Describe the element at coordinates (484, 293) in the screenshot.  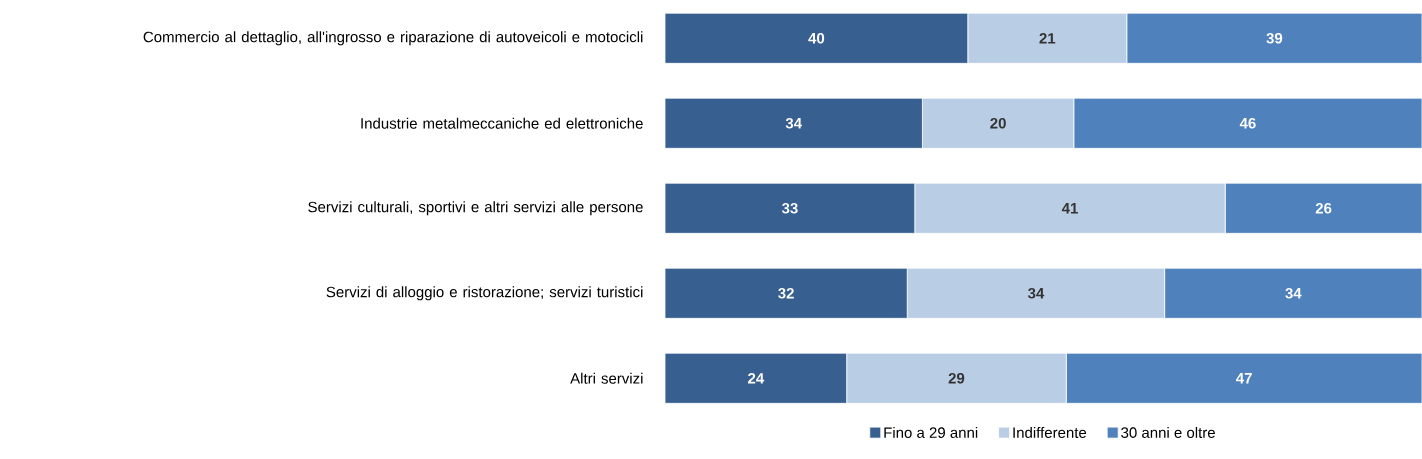
I see `y-tick-label: Servizi di alloggio e ristorazione; servizi turistici` at that location.